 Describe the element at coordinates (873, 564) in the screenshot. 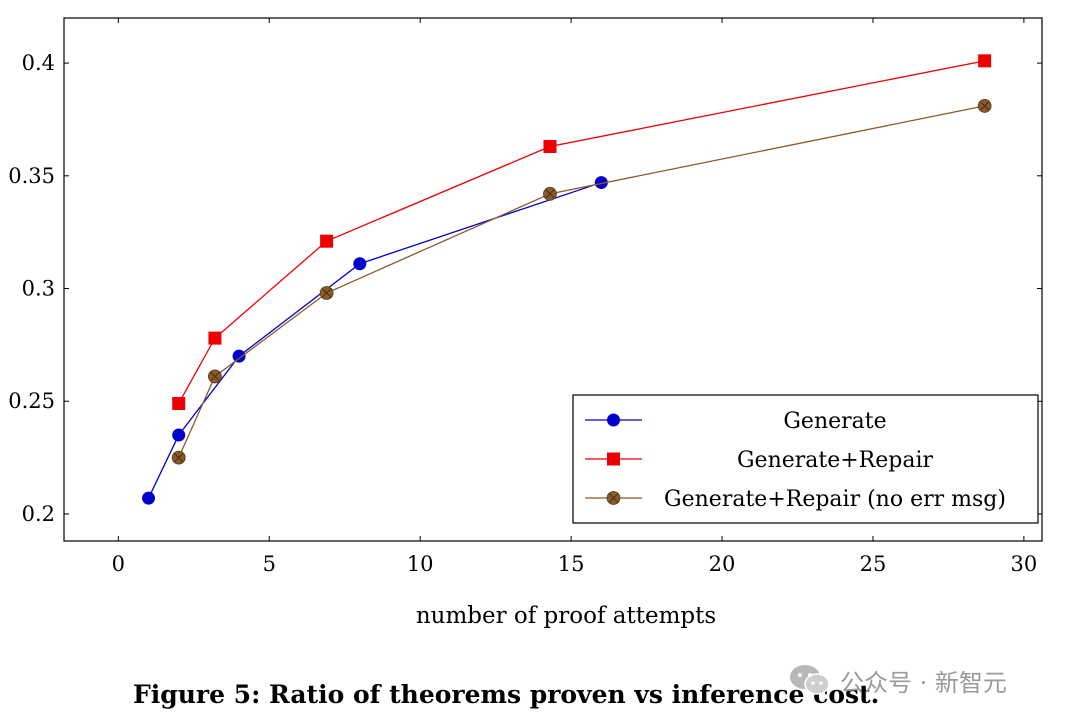

I see `x-tick-label: 25` at that location.